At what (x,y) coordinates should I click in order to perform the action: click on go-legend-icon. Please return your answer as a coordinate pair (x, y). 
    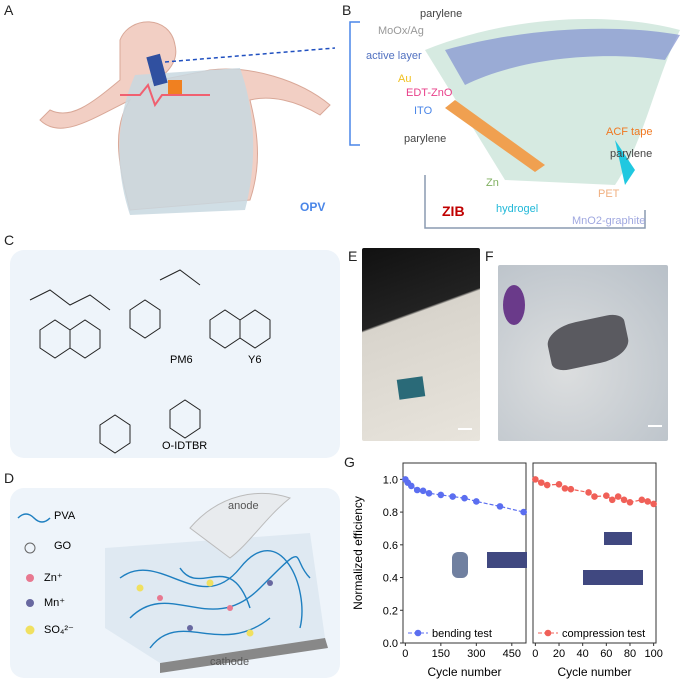
    Looking at the image, I should click on (30, 548).